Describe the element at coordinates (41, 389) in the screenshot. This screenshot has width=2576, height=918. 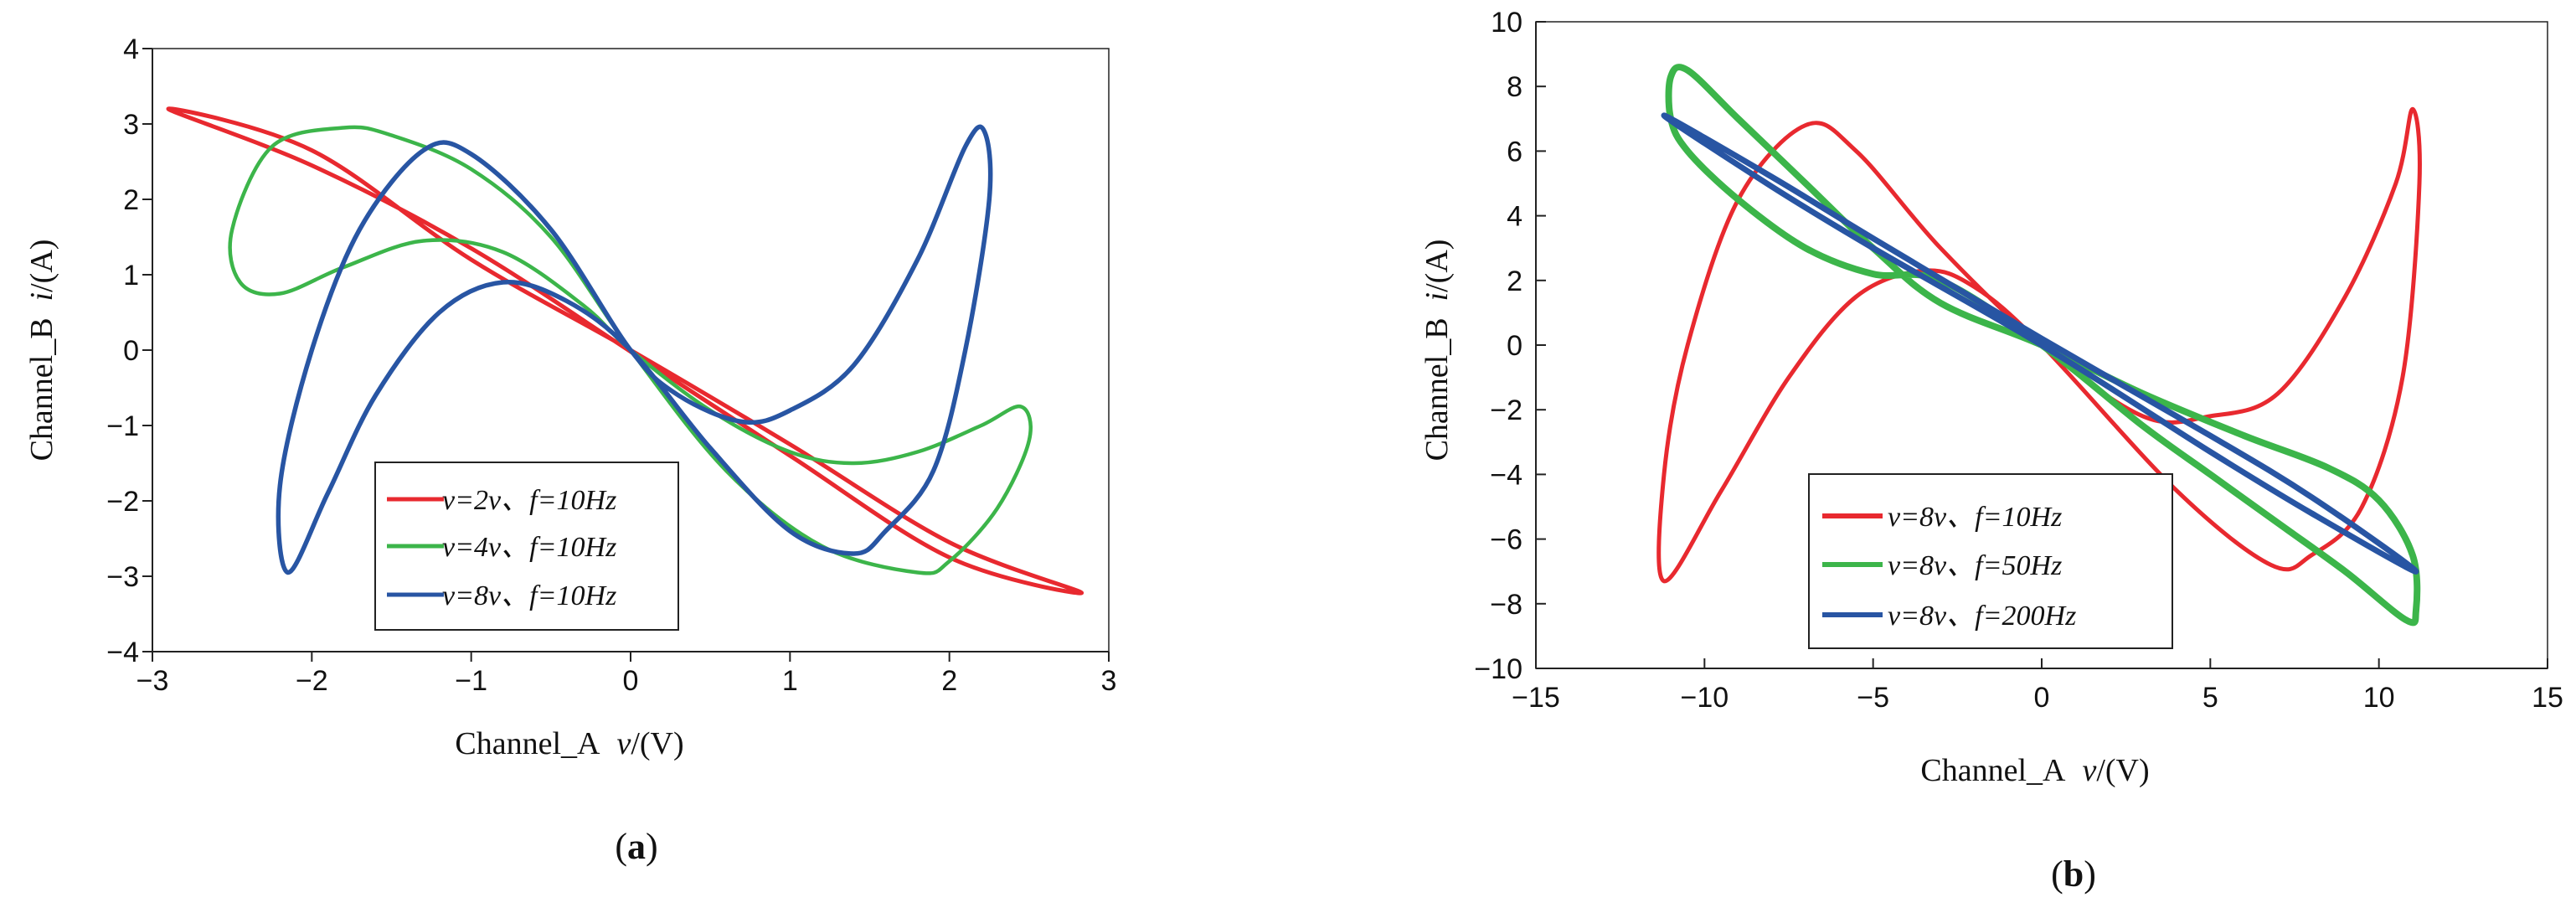
I see `y-axis-label-a-prefix: Channel_B` at that location.